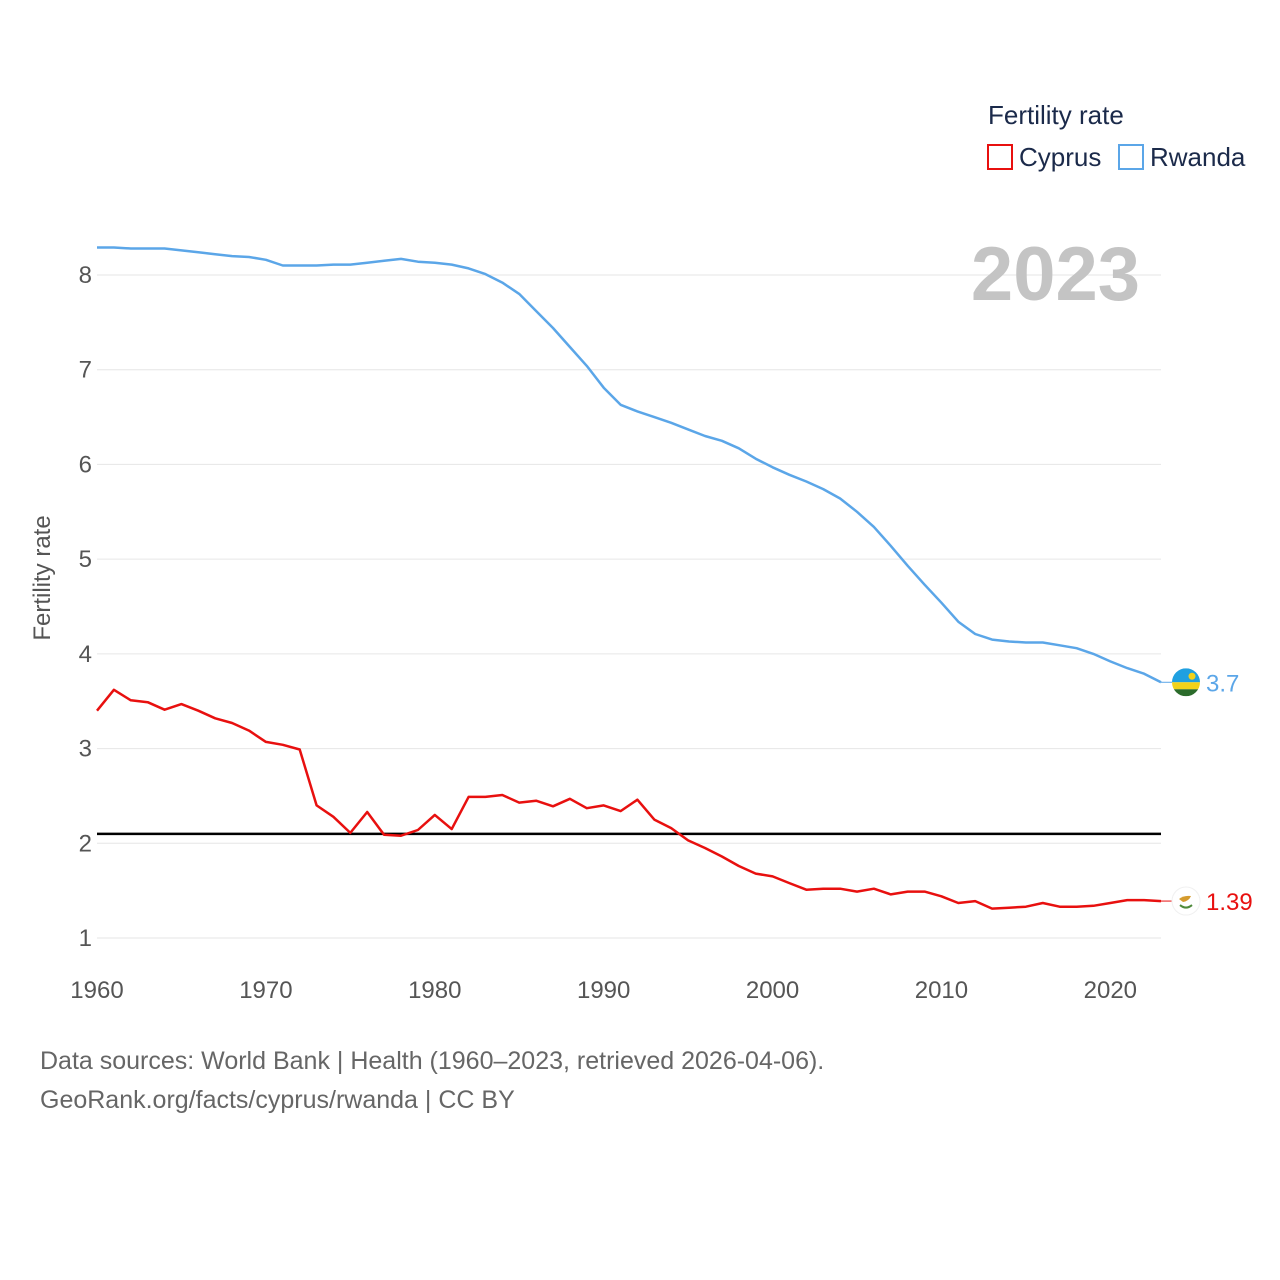 This screenshot has height=1280, width=1280. Describe the element at coordinates (96, 990) in the screenshot. I see `x-tick-label-1960: 1960` at that location.